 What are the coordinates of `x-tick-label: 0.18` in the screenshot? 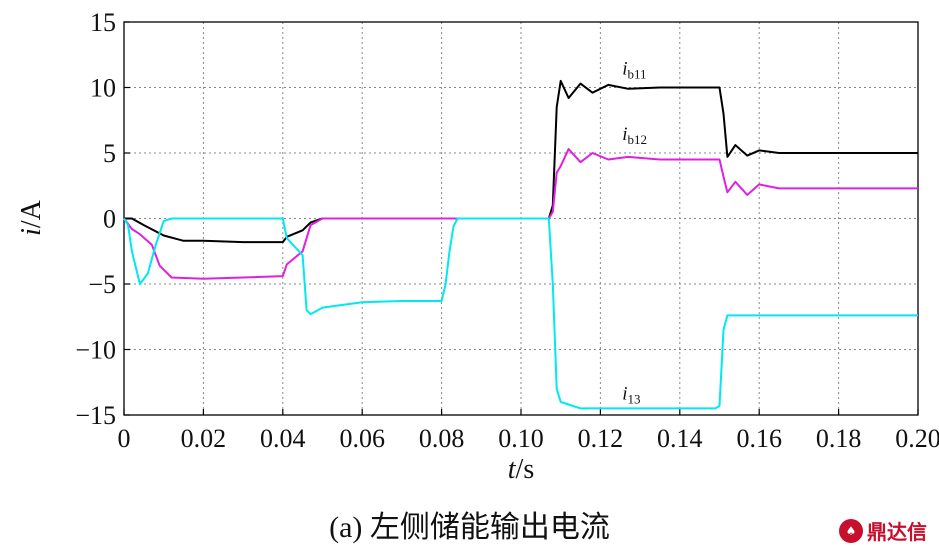 It's located at (839, 438).